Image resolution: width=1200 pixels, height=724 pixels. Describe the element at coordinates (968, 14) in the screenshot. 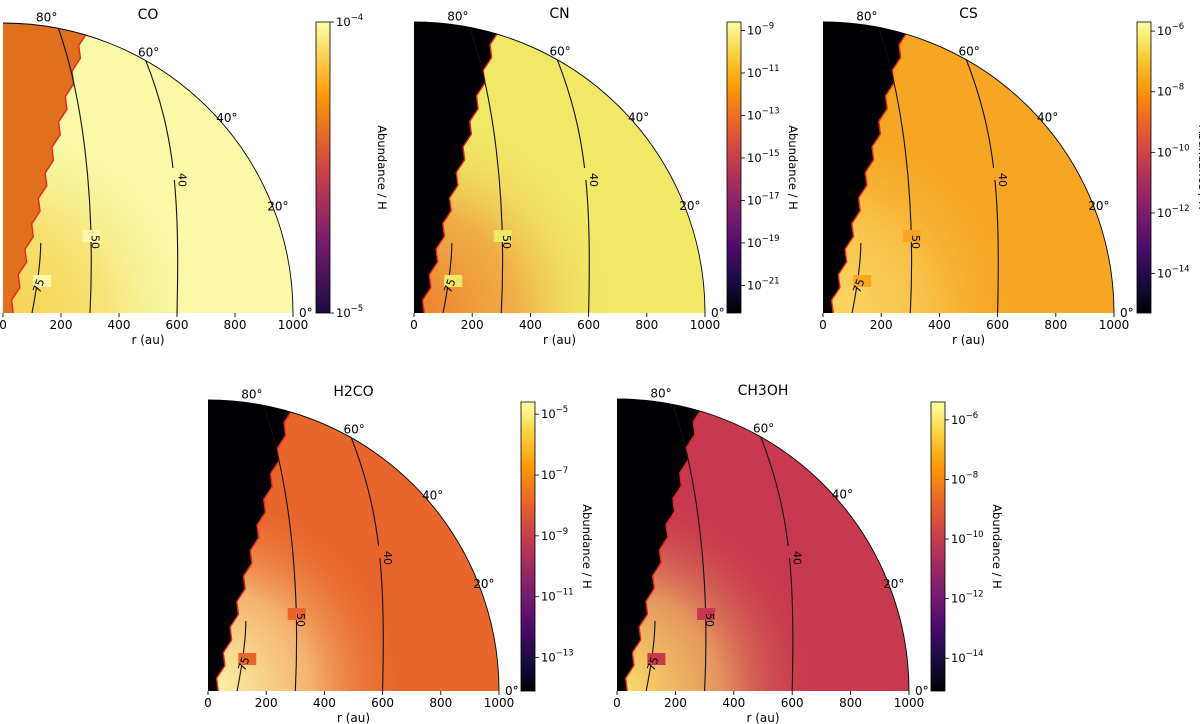

I see `panel-title: CS` at that location.